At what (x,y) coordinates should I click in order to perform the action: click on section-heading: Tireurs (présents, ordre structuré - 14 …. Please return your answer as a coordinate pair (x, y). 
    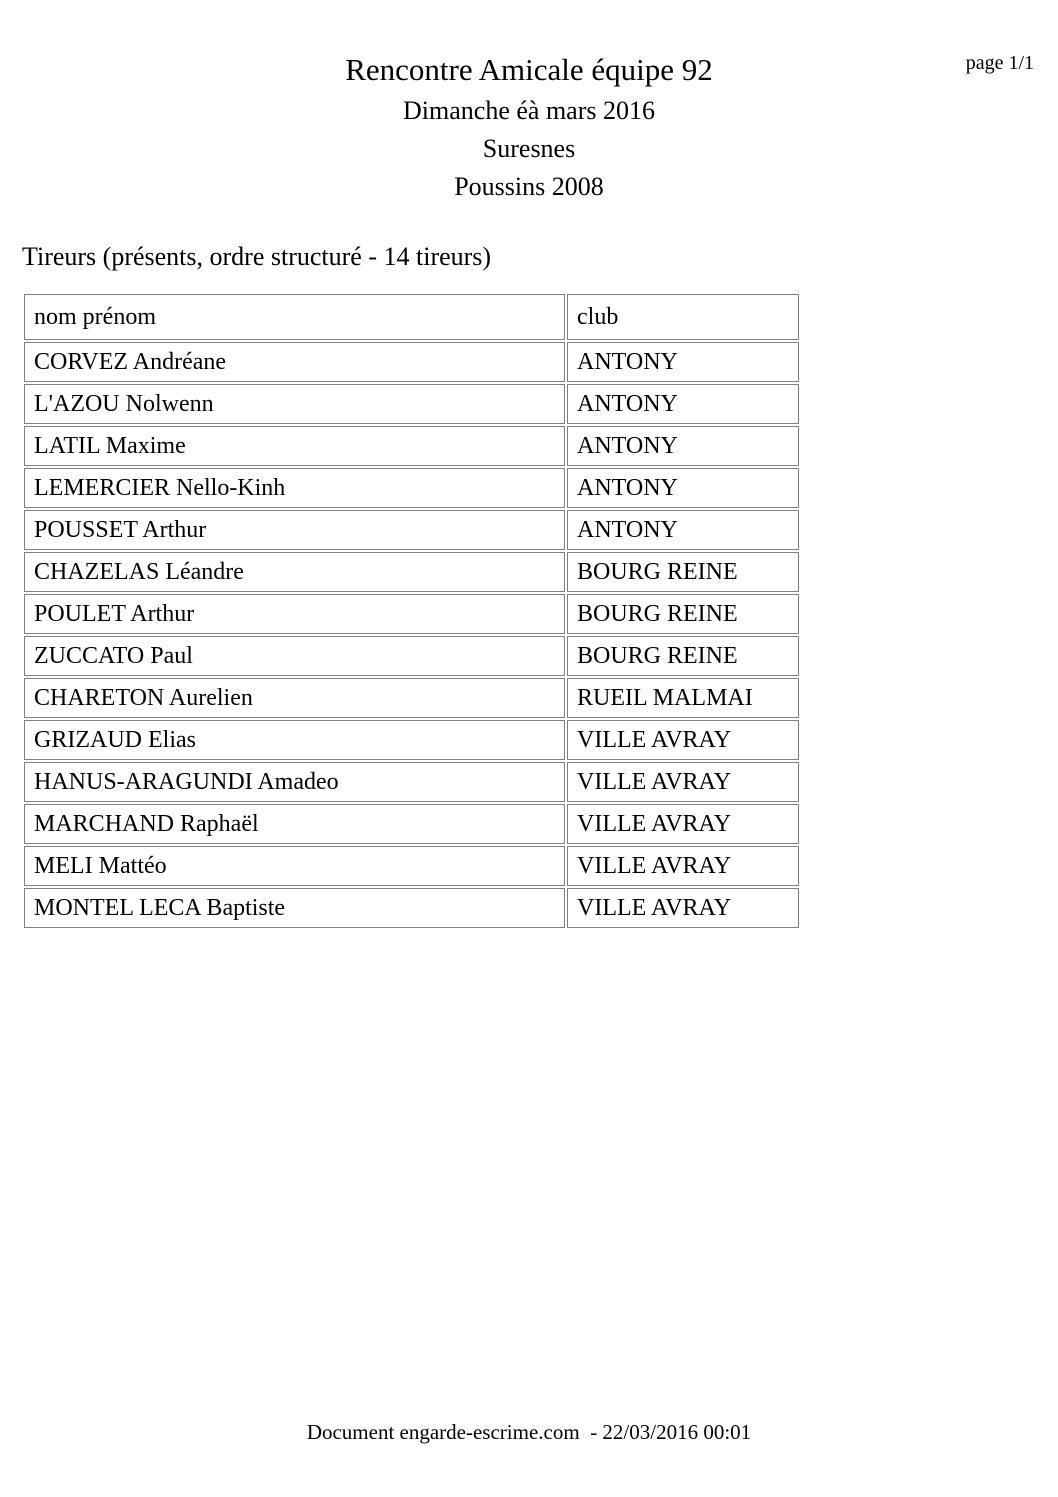
    Looking at the image, I should click on (257, 256).